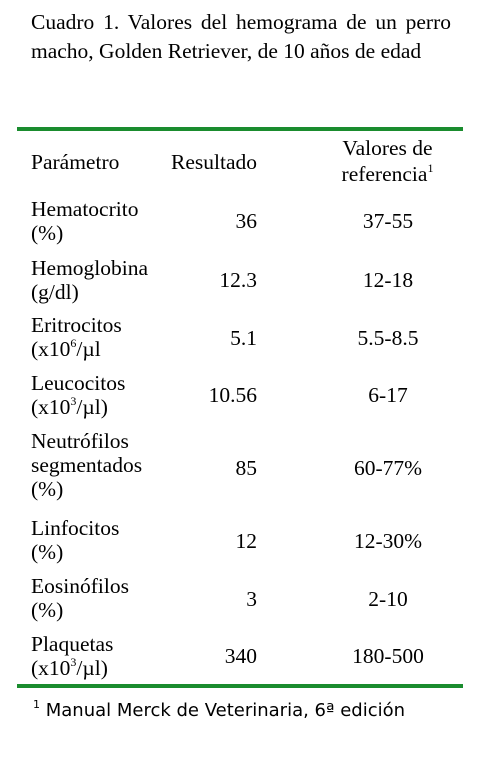 The height and width of the screenshot is (758, 494). Describe the element at coordinates (240, 129) in the screenshot. I see `table-top-rule` at that location.